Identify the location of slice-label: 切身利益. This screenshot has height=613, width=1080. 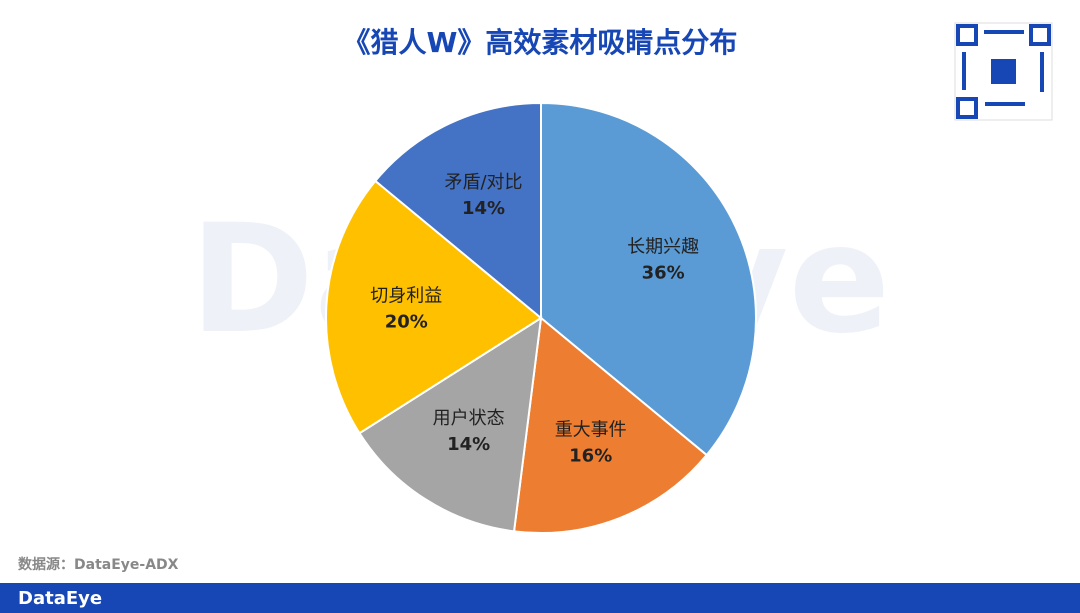
(406, 296).